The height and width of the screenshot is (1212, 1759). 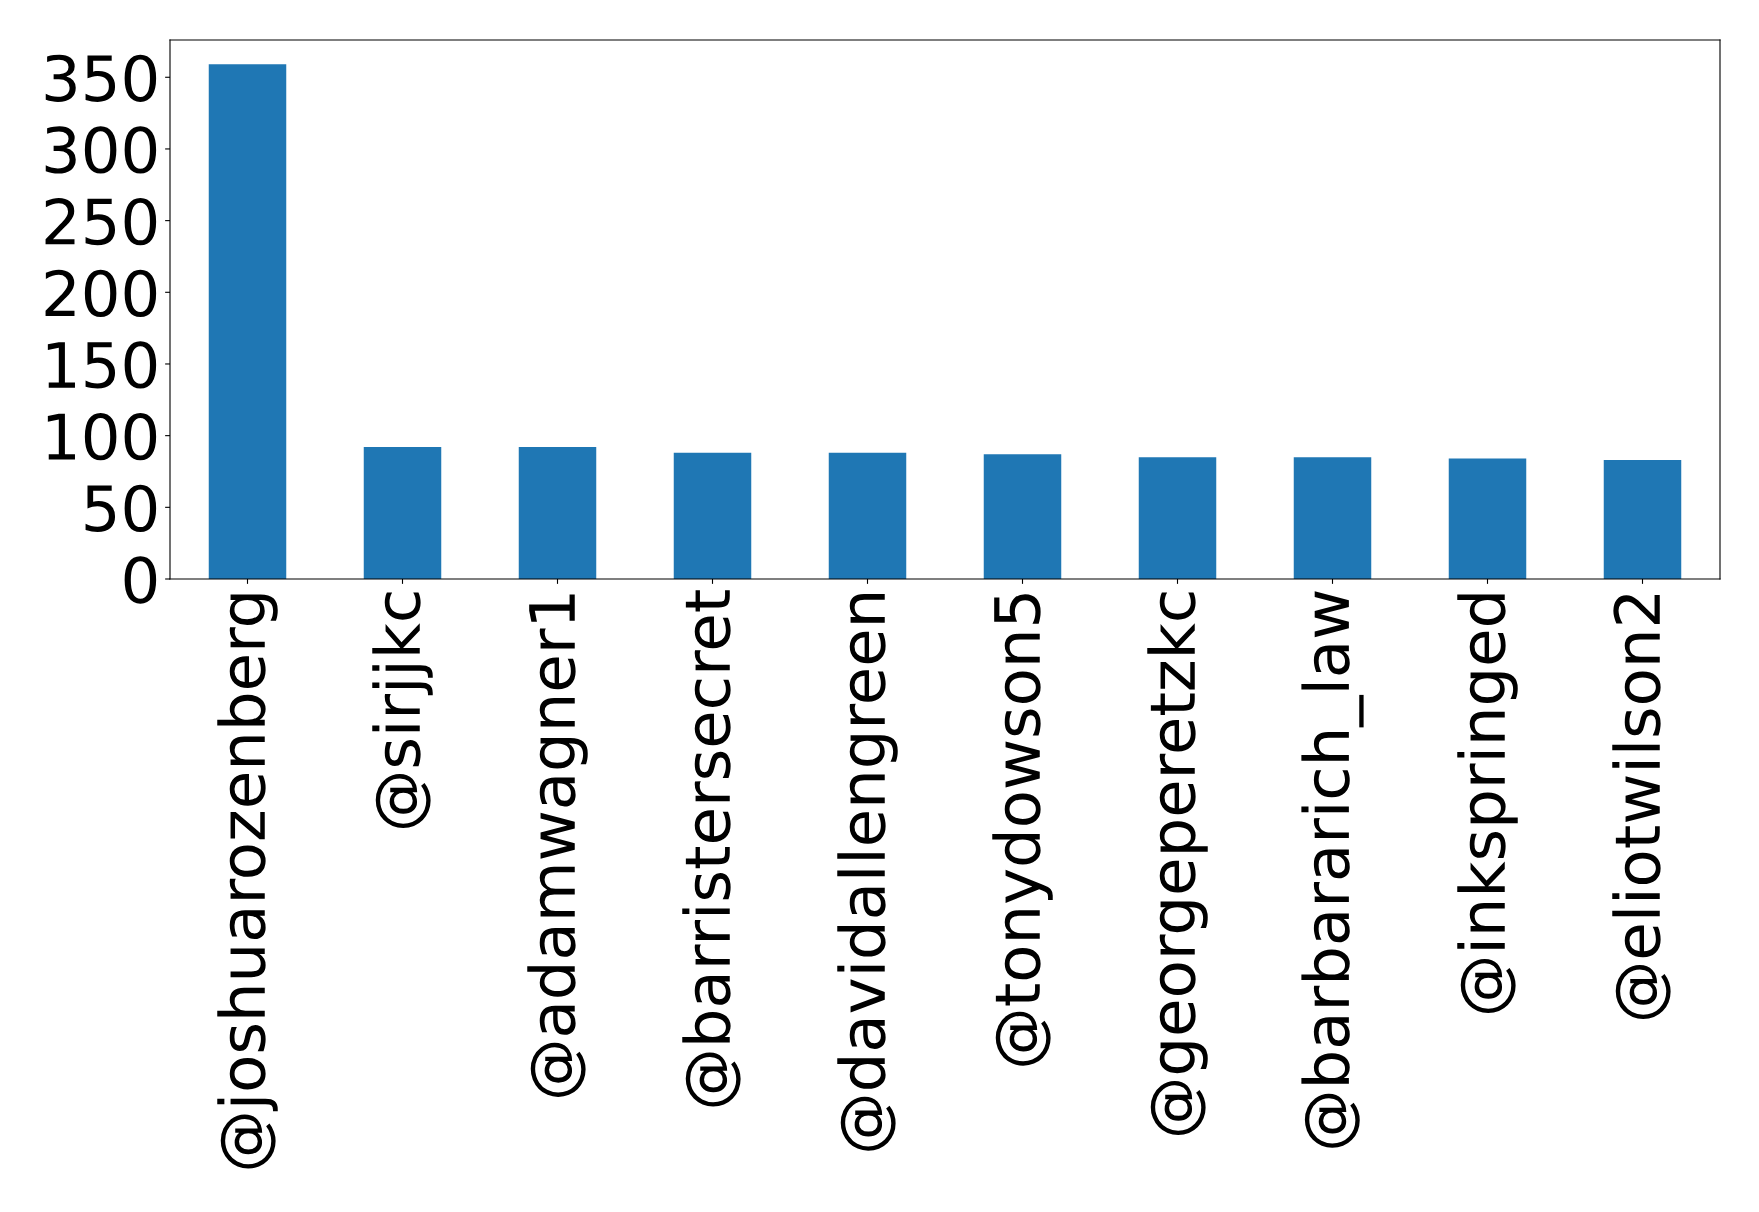 I want to click on x-tick-label: @eliotwilson2, so click(x=1641, y=807).